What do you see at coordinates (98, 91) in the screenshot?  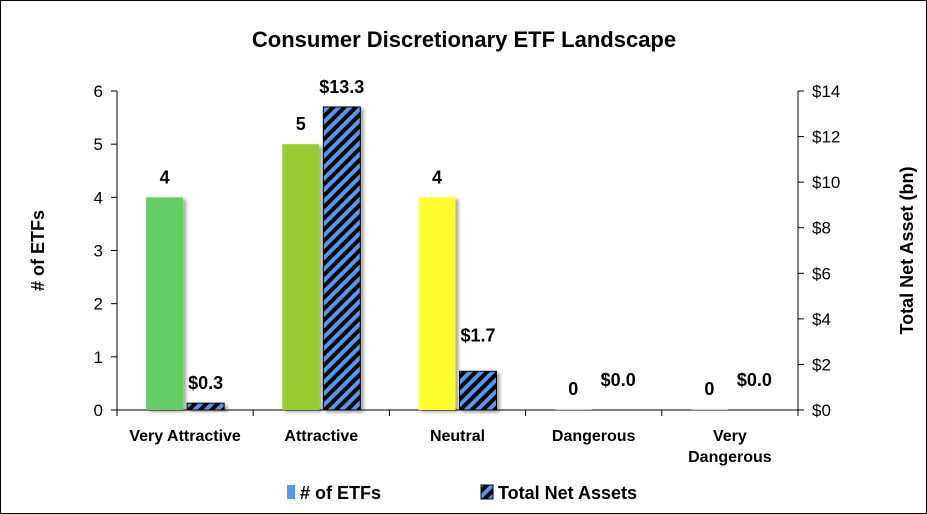 I see `left-tick-label: 6` at bounding box center [98, 91].